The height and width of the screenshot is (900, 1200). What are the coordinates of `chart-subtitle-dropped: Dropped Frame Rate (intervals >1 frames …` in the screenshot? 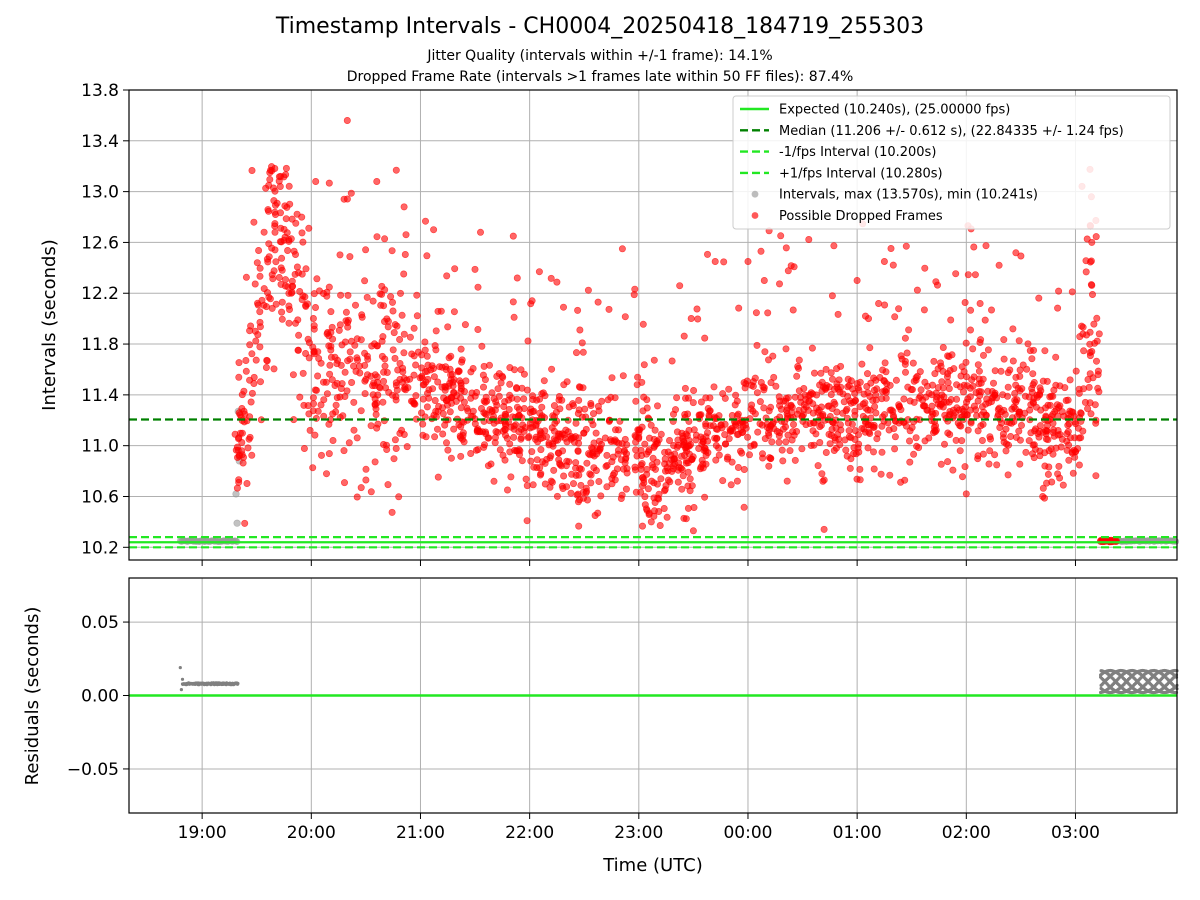 It's located at (600, 77).